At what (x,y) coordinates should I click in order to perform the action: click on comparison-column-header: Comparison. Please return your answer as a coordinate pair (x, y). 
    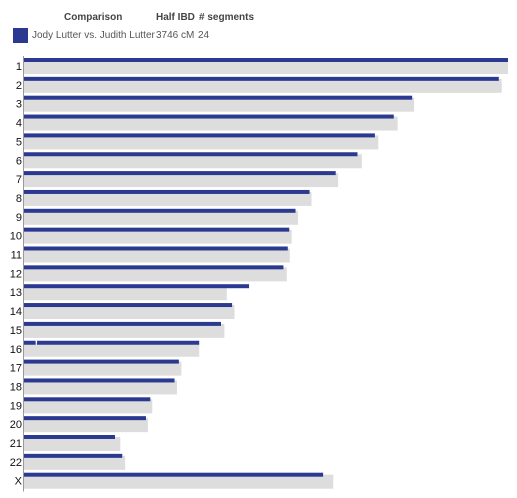
    Looking at the image, I should click on (93, 17).